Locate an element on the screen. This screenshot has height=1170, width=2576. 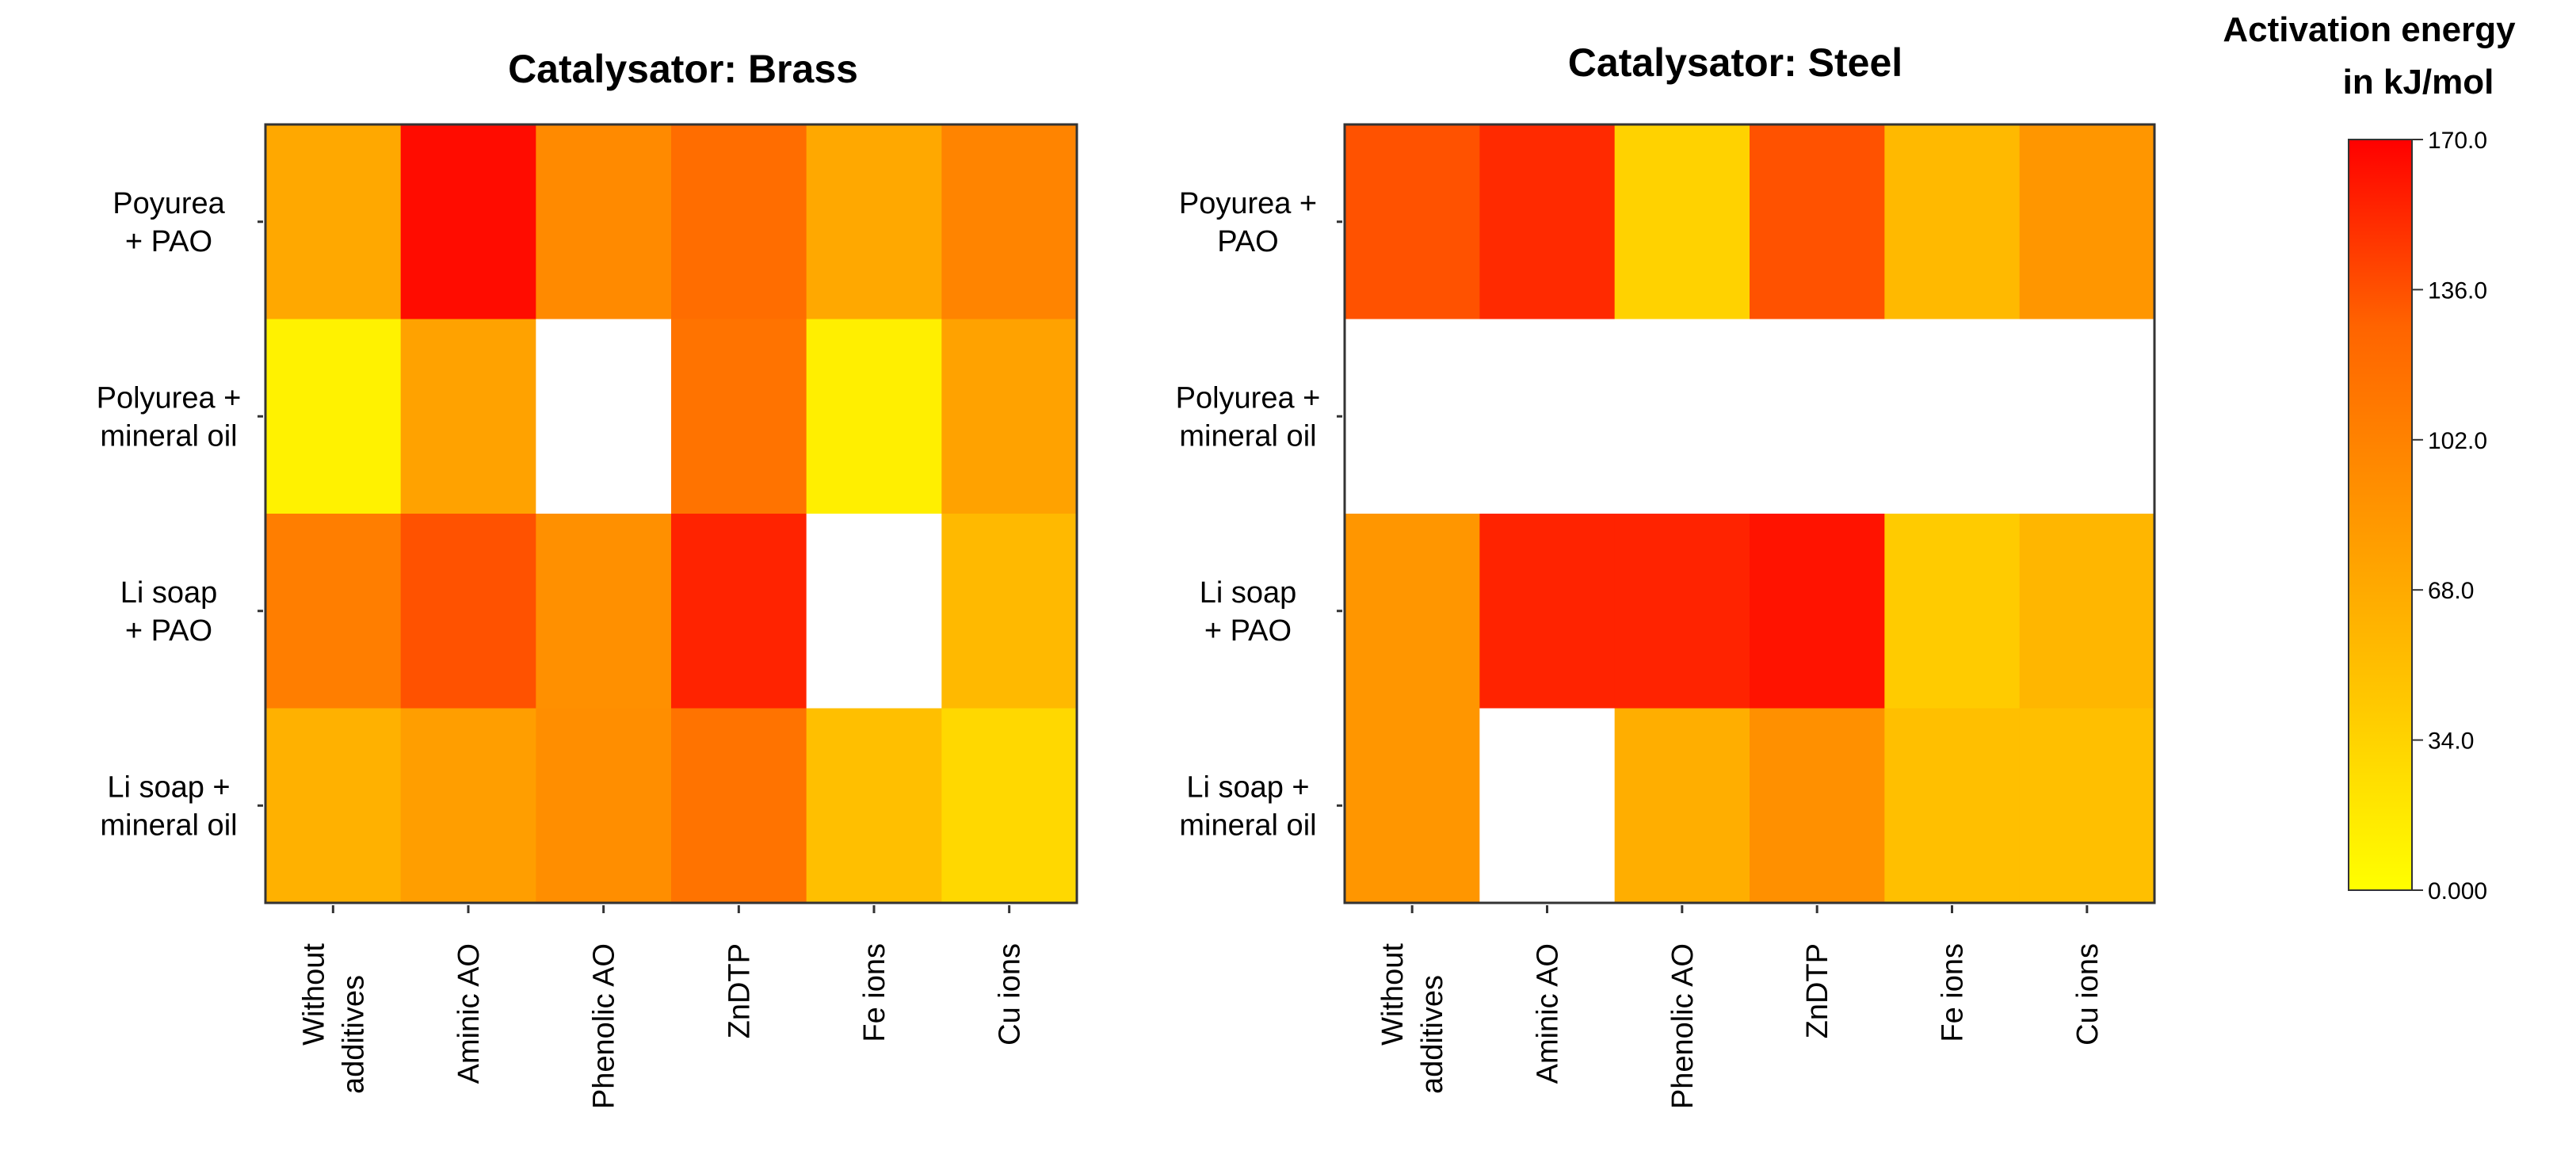
row-label: Poyurea is located at coordinates (169, 203).